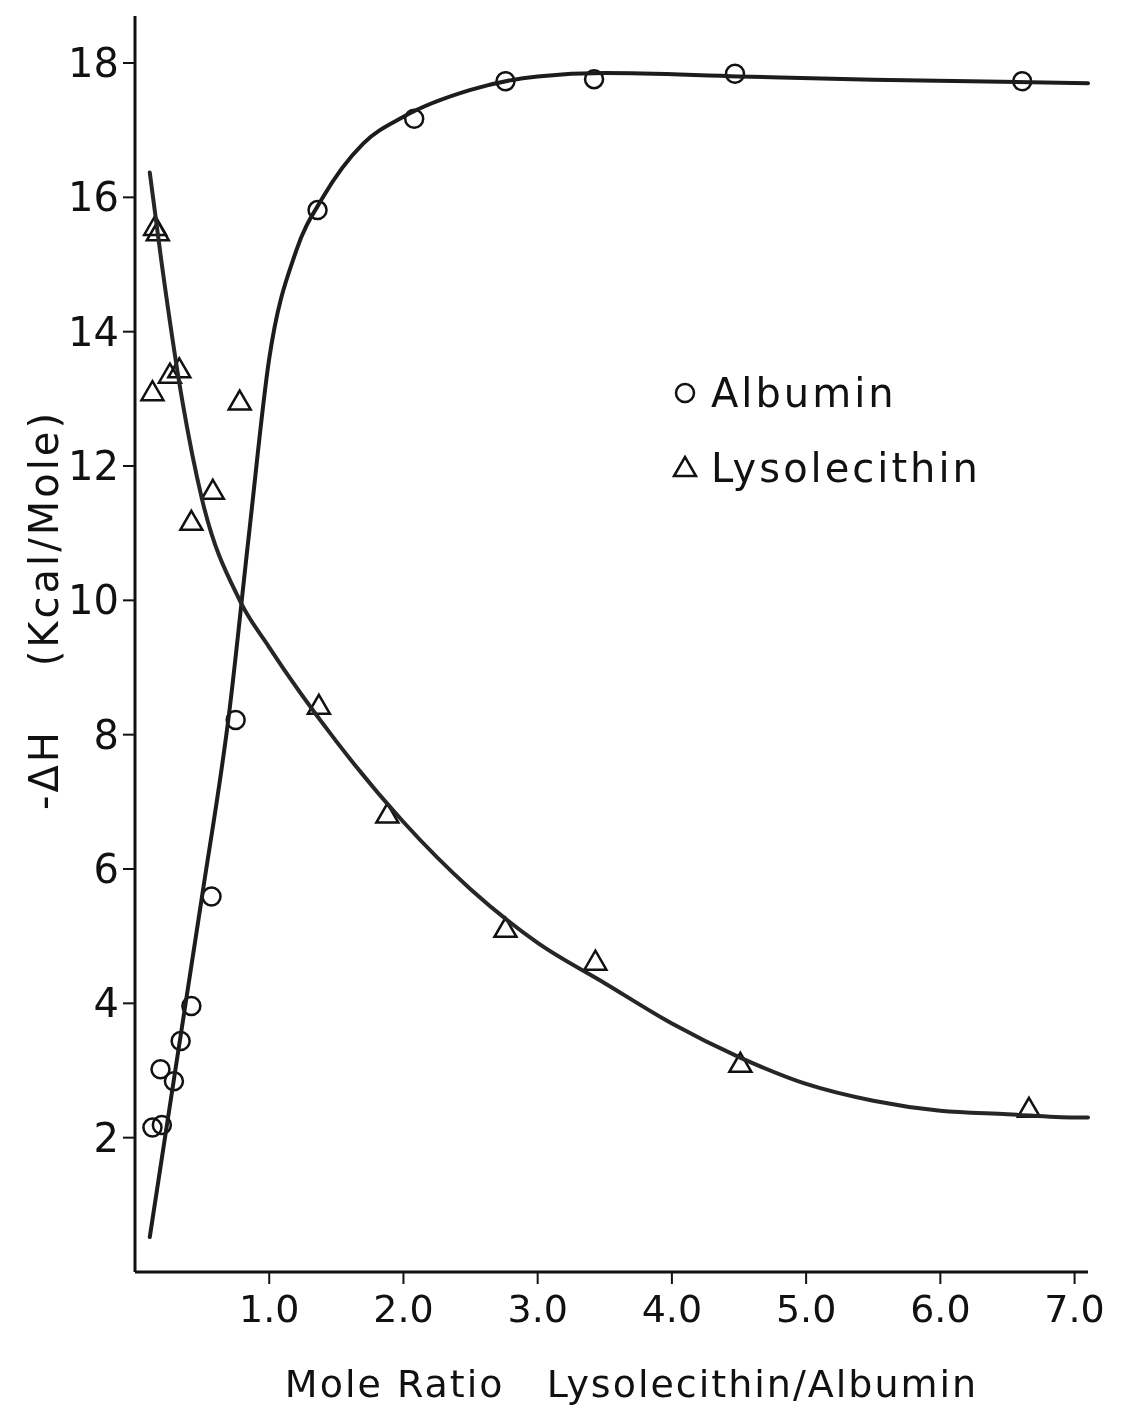  I want to click on y-tick-label: 2, so click(106, 1137).